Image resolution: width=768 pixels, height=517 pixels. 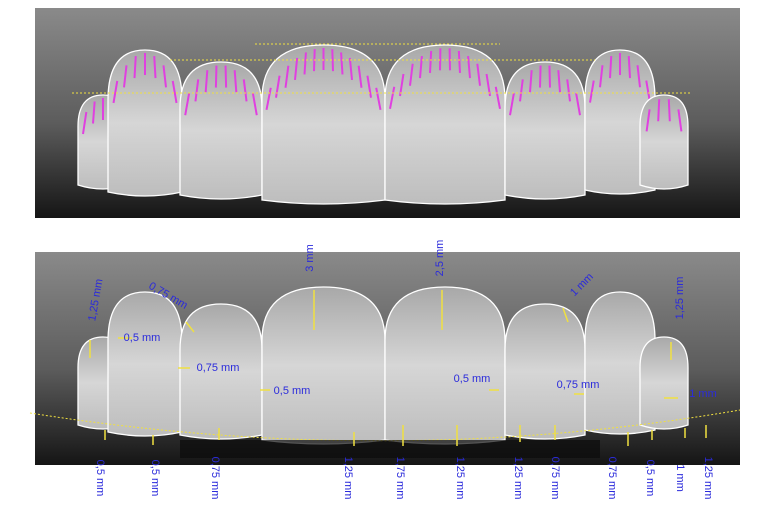 I want to click on measure-label: 1,75 mm, so click(x=400, y=478).